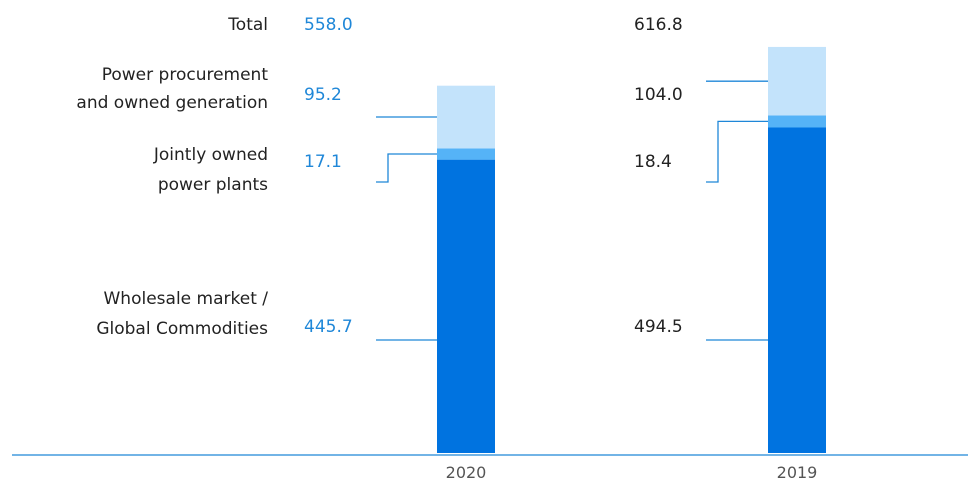 The image size is (970, 484). I want to click on total-value-label-2019: 616.8, so click(658, 25).